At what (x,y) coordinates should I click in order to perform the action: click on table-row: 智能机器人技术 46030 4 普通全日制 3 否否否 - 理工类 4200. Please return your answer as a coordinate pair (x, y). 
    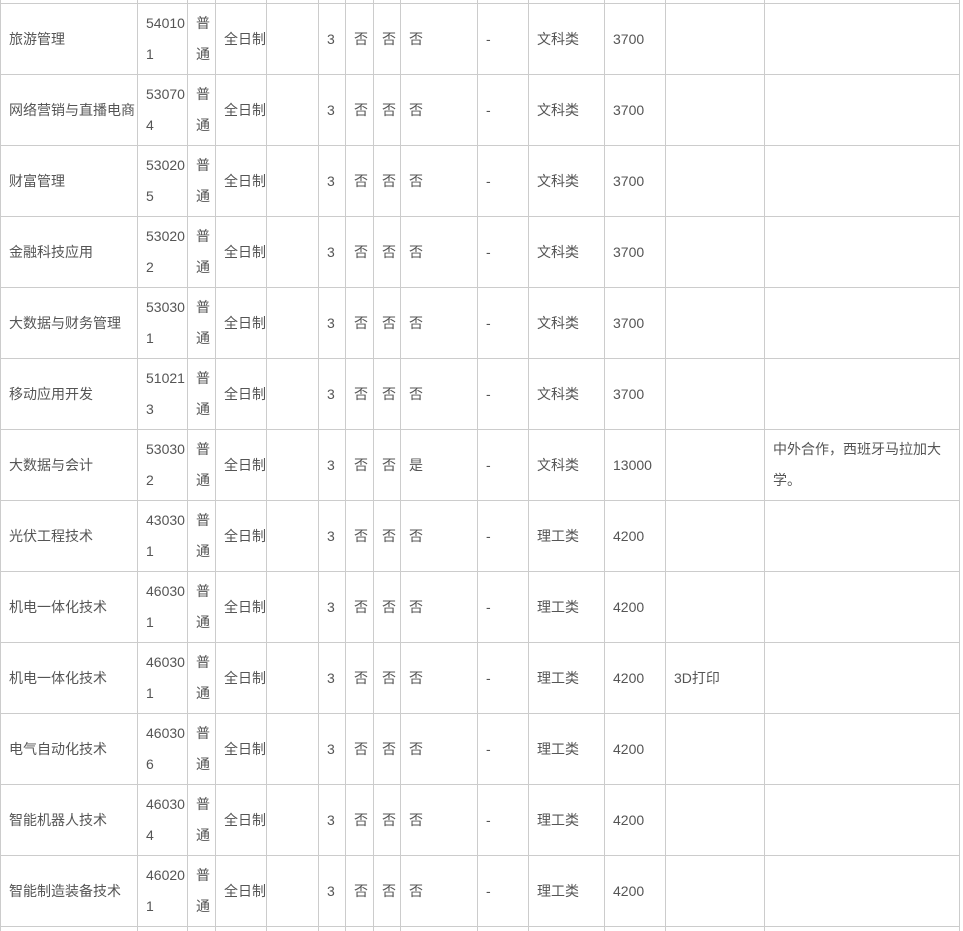
    Looking at the image, I should click on (480, 820).